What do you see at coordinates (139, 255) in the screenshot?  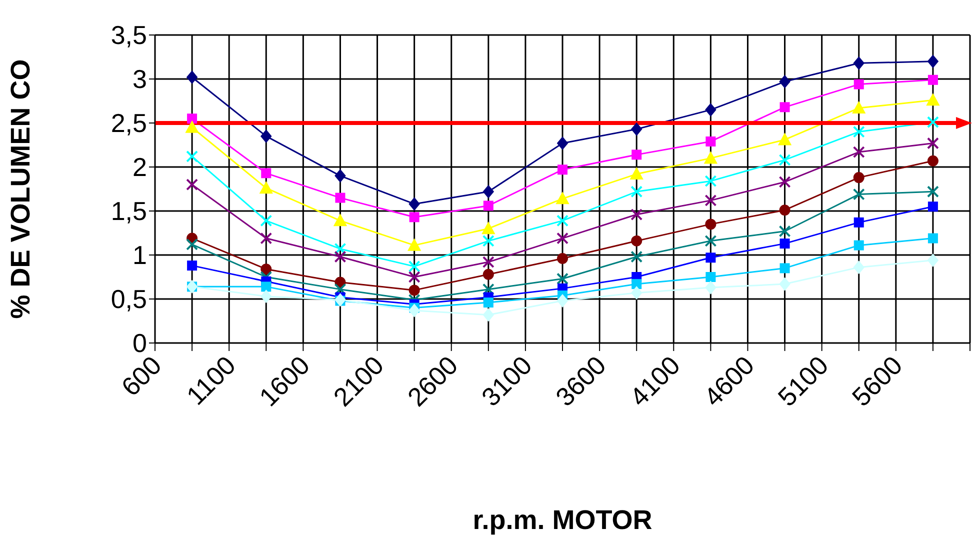 I see `y-tick-label: 1` at bounding box center [139, 255].